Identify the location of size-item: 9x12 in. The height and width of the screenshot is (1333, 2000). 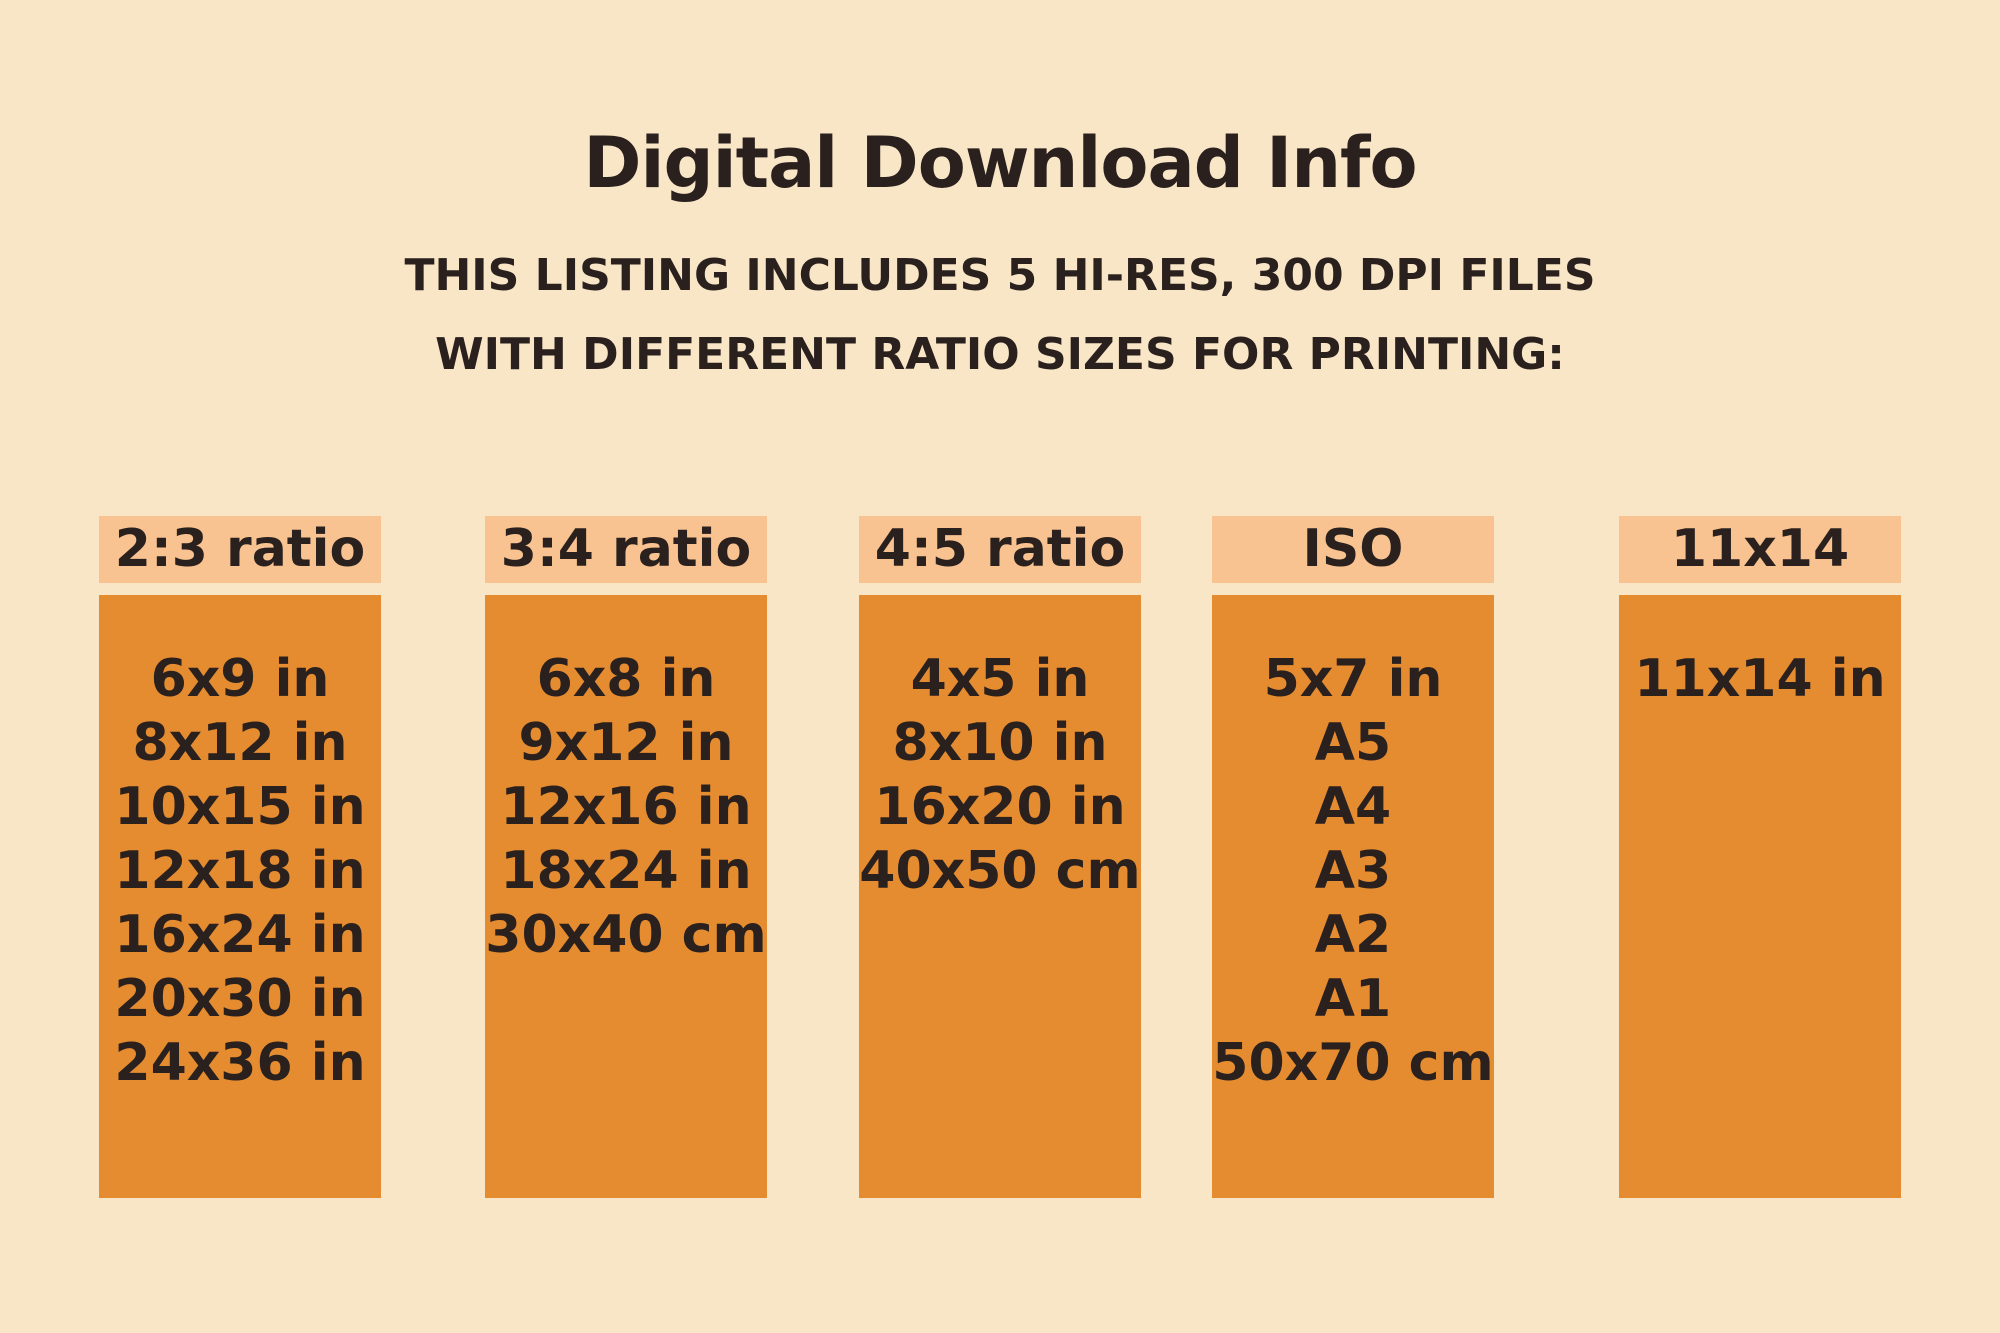
(626, 743).